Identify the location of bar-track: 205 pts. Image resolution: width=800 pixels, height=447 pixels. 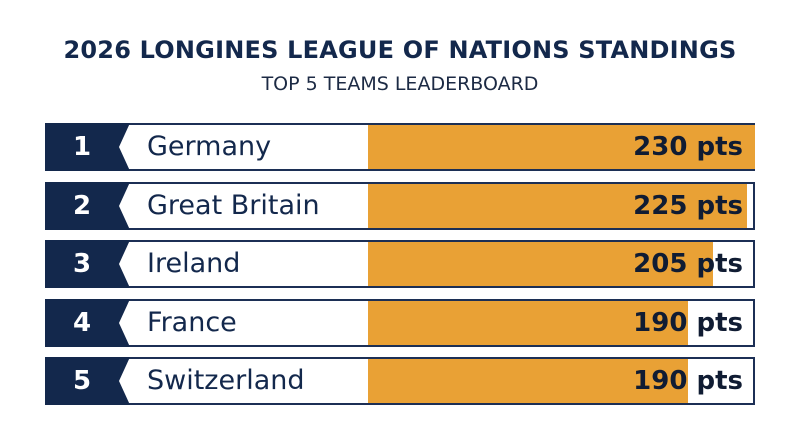
(560, 264).